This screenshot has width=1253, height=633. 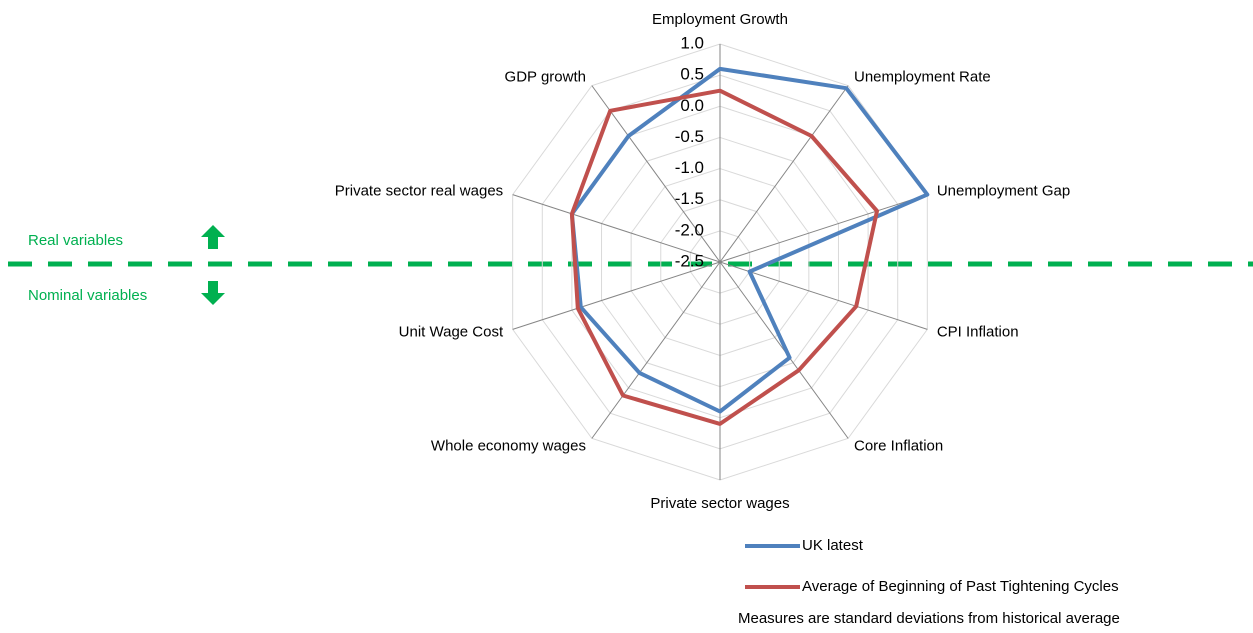 I want to click on axis-label: Unemployment Rate, so click(x=922, y=77).